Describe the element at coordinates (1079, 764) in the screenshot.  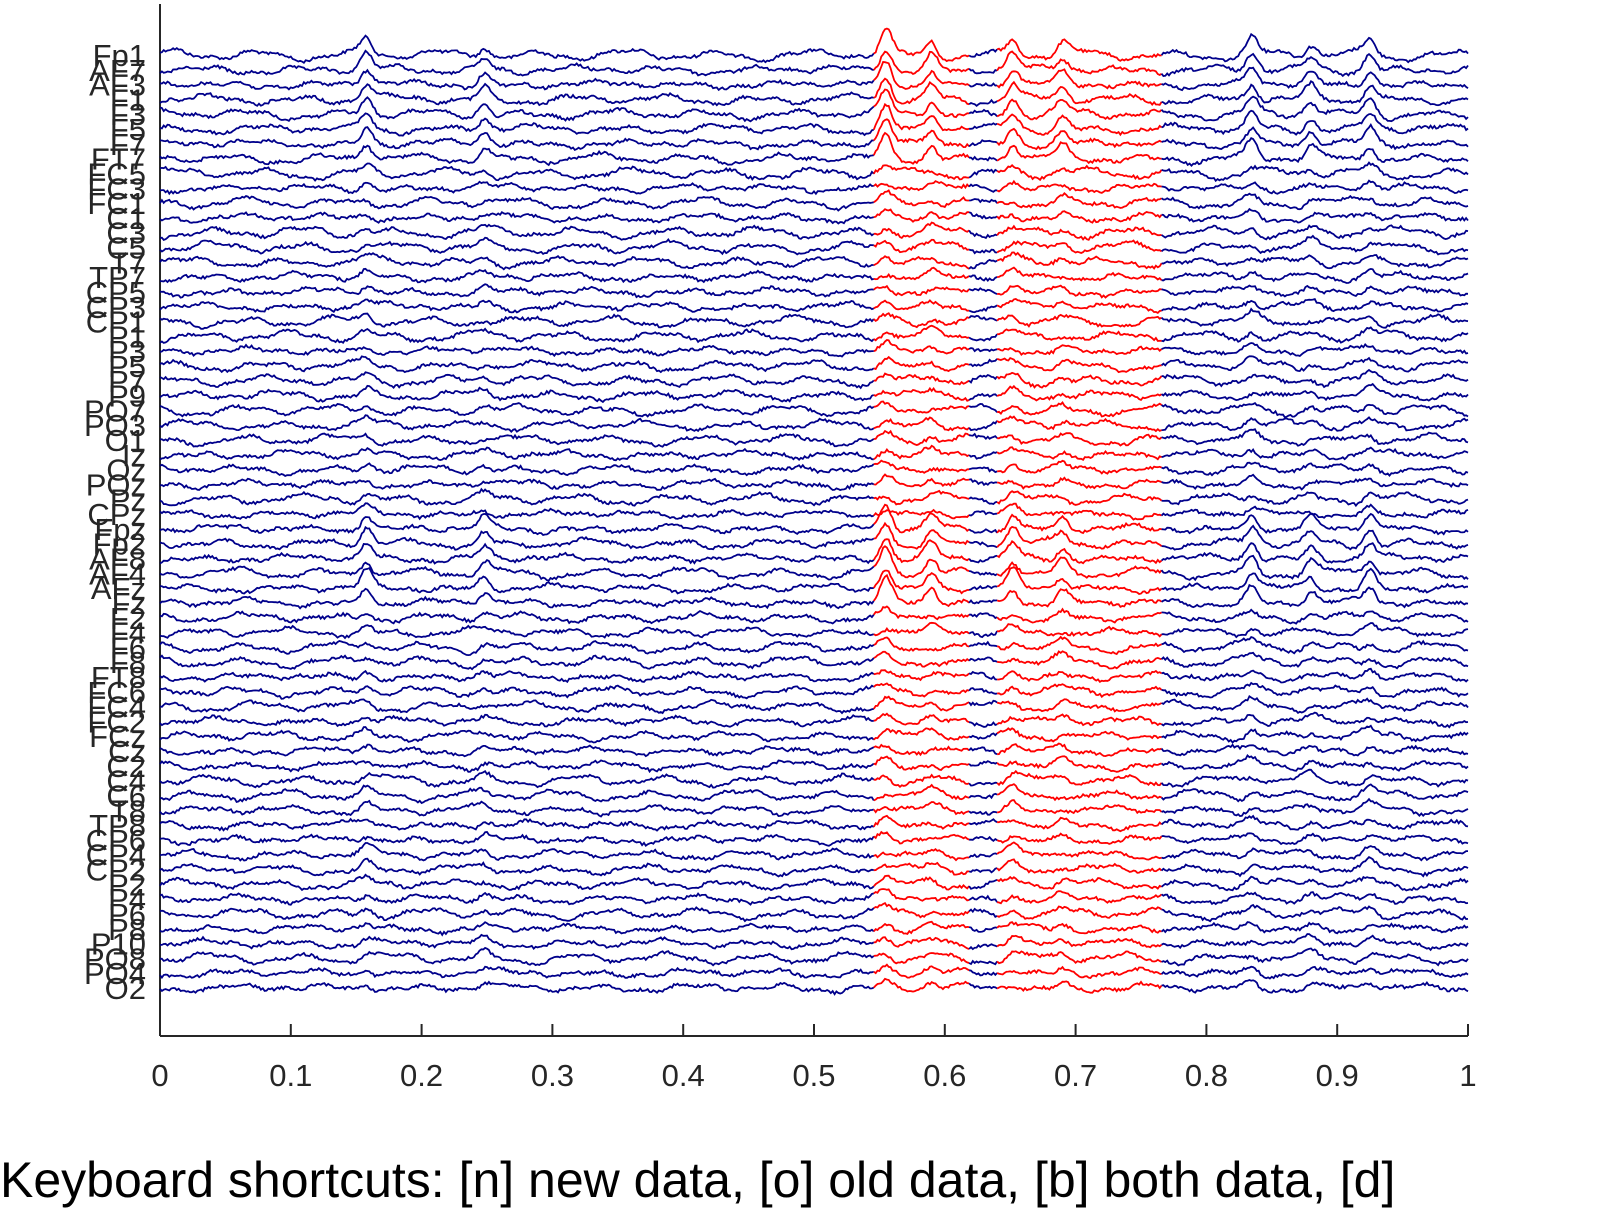
I see `eeg-trace-highlight-C2` at that location.